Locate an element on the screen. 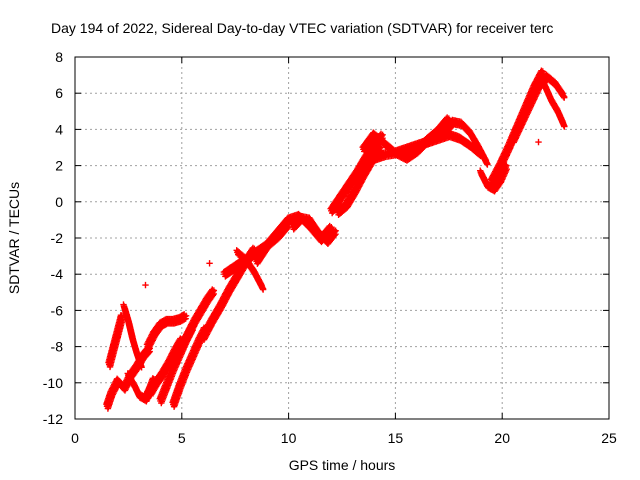 This screenshot has width=640, height=480. x-tick-label: 0 is located at coordinates (75, 438).